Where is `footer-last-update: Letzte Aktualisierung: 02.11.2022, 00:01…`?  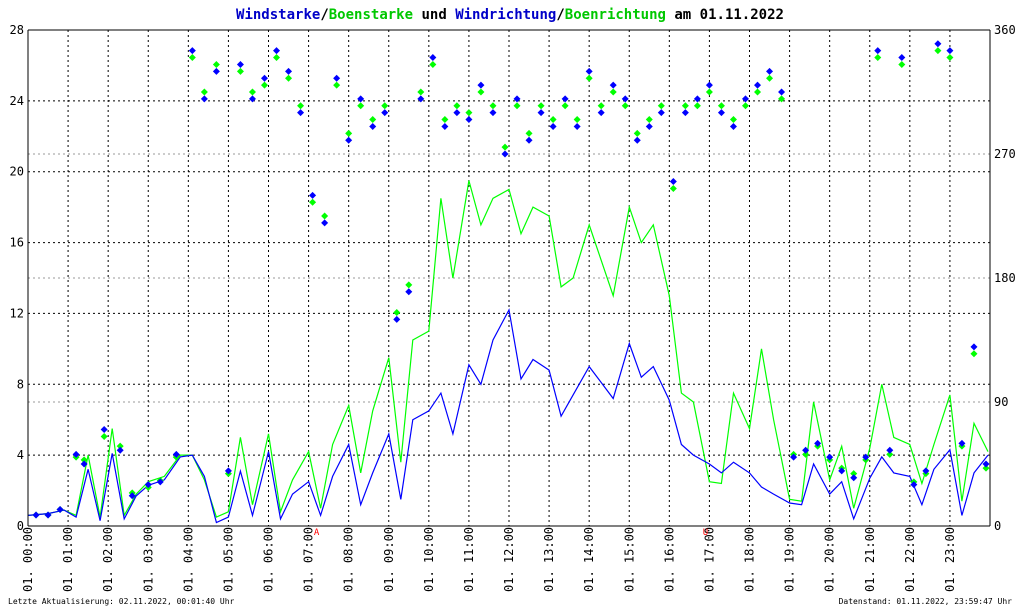 footer-last-update: Letzte Aktualisierung: 02.11.2022, 00:01… is located at coordinates (121, 601).